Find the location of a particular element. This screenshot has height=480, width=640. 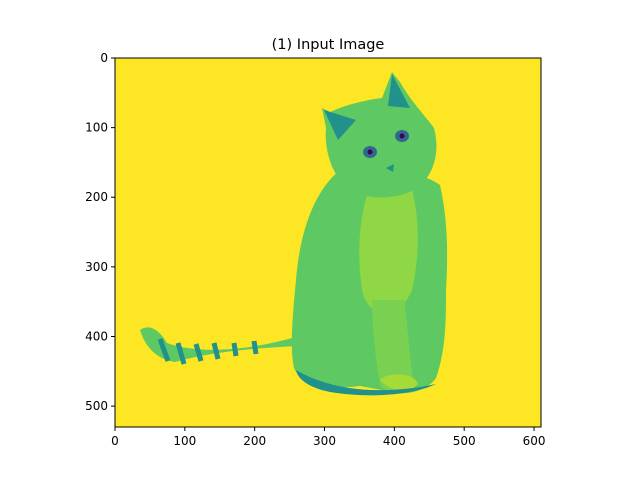

y-tick-label: 0 is located at coordinates (104, 58).